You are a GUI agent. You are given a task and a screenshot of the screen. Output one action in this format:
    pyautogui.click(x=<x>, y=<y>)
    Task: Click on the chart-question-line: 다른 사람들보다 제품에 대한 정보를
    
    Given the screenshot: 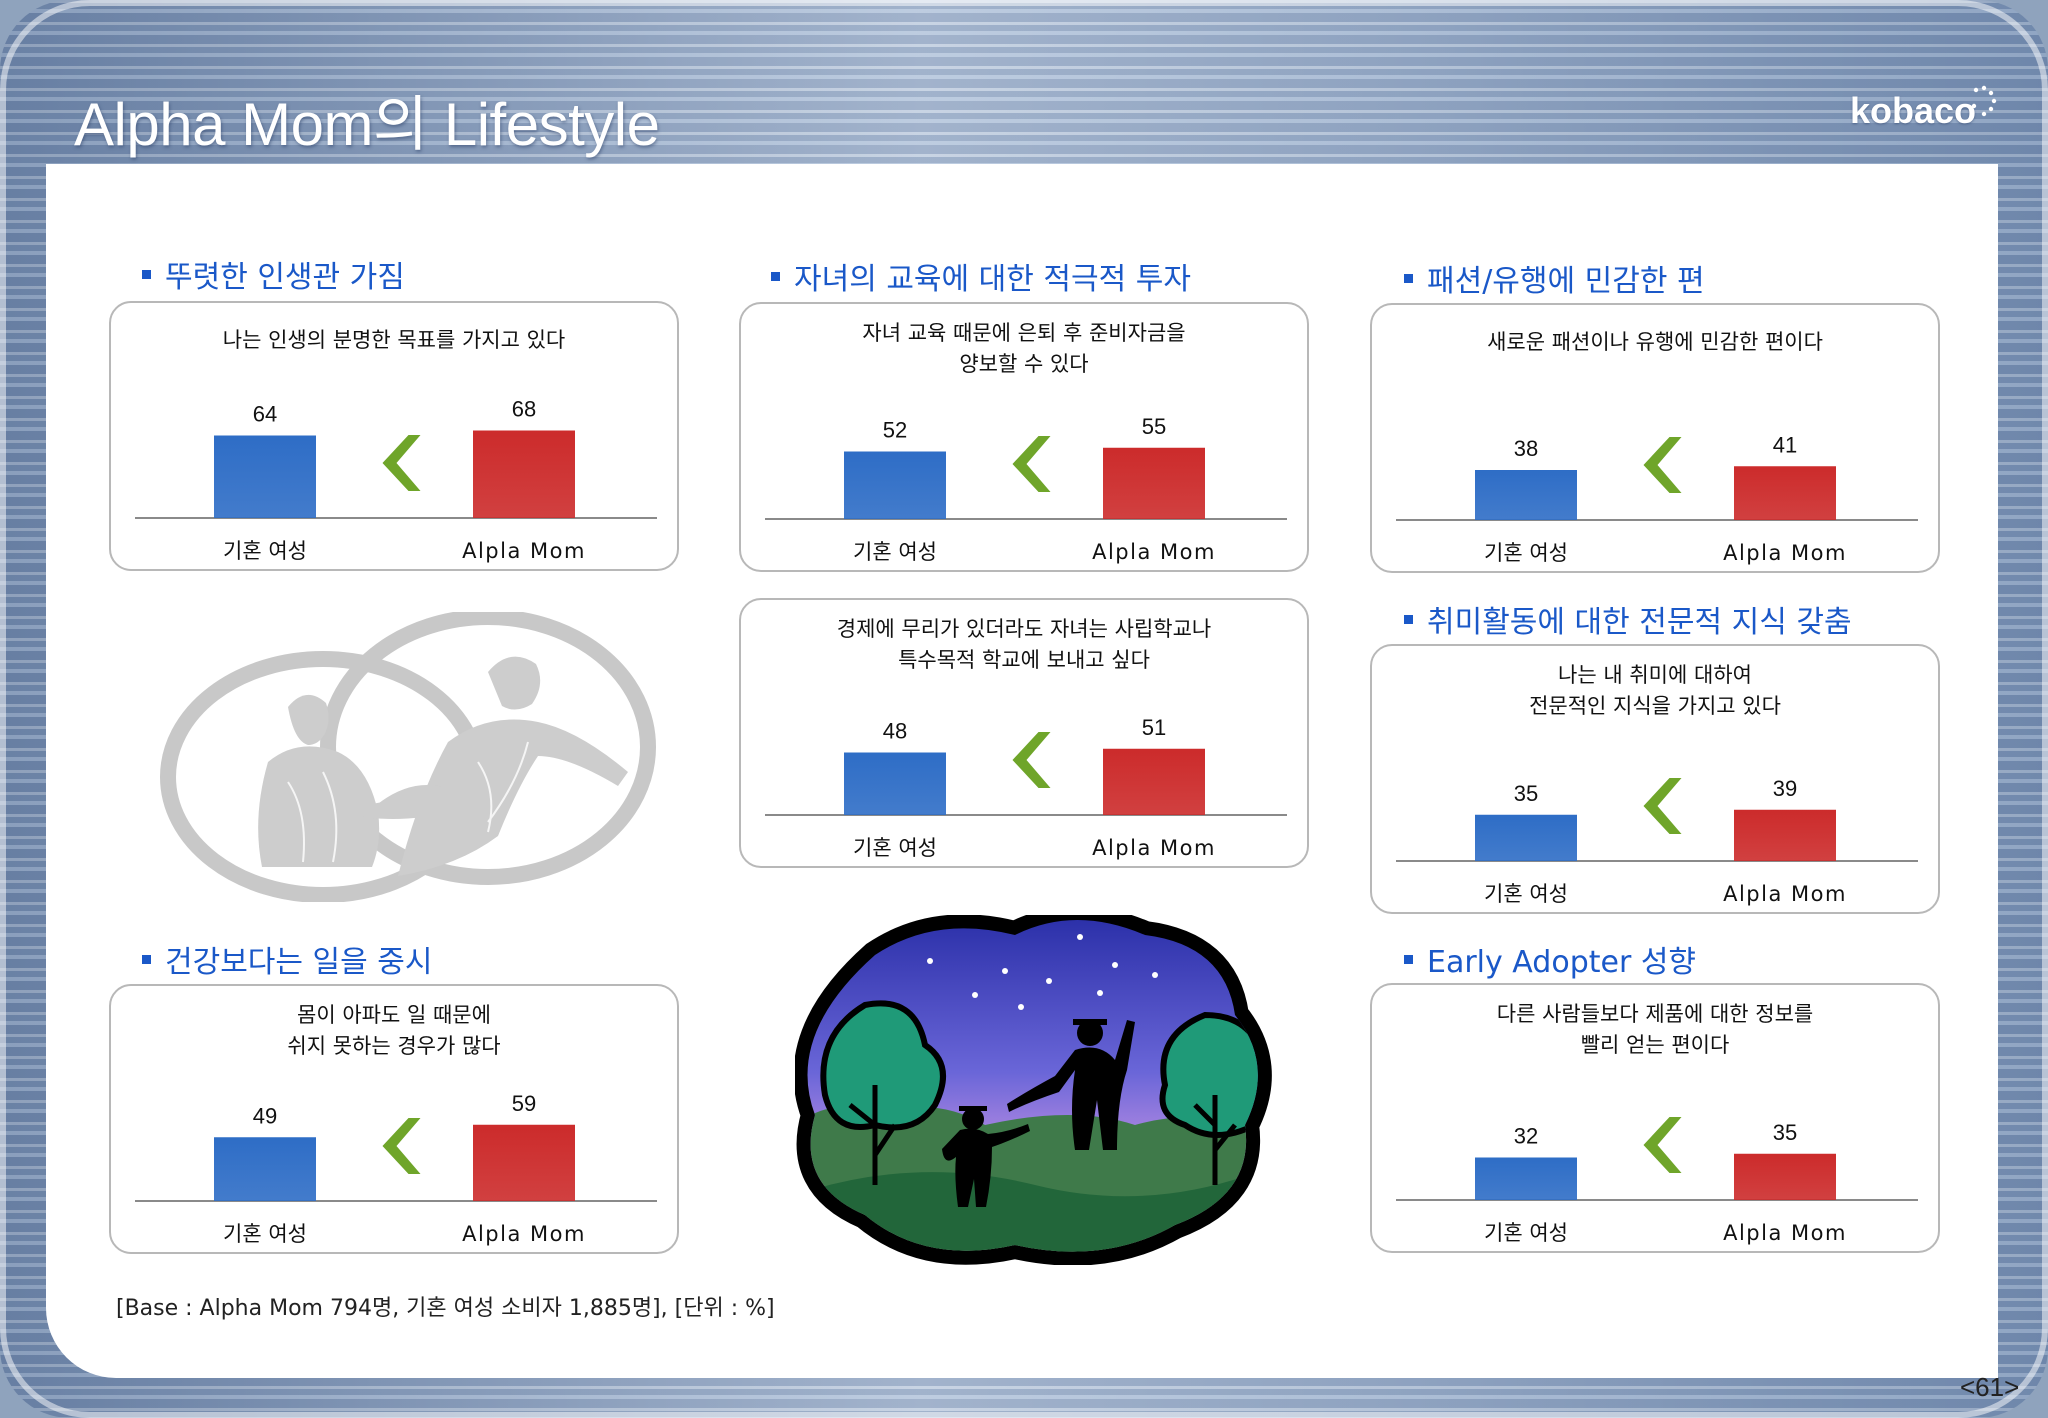 What is the action you would take?
    pyautogui.click(x=1655, y=1014)
    